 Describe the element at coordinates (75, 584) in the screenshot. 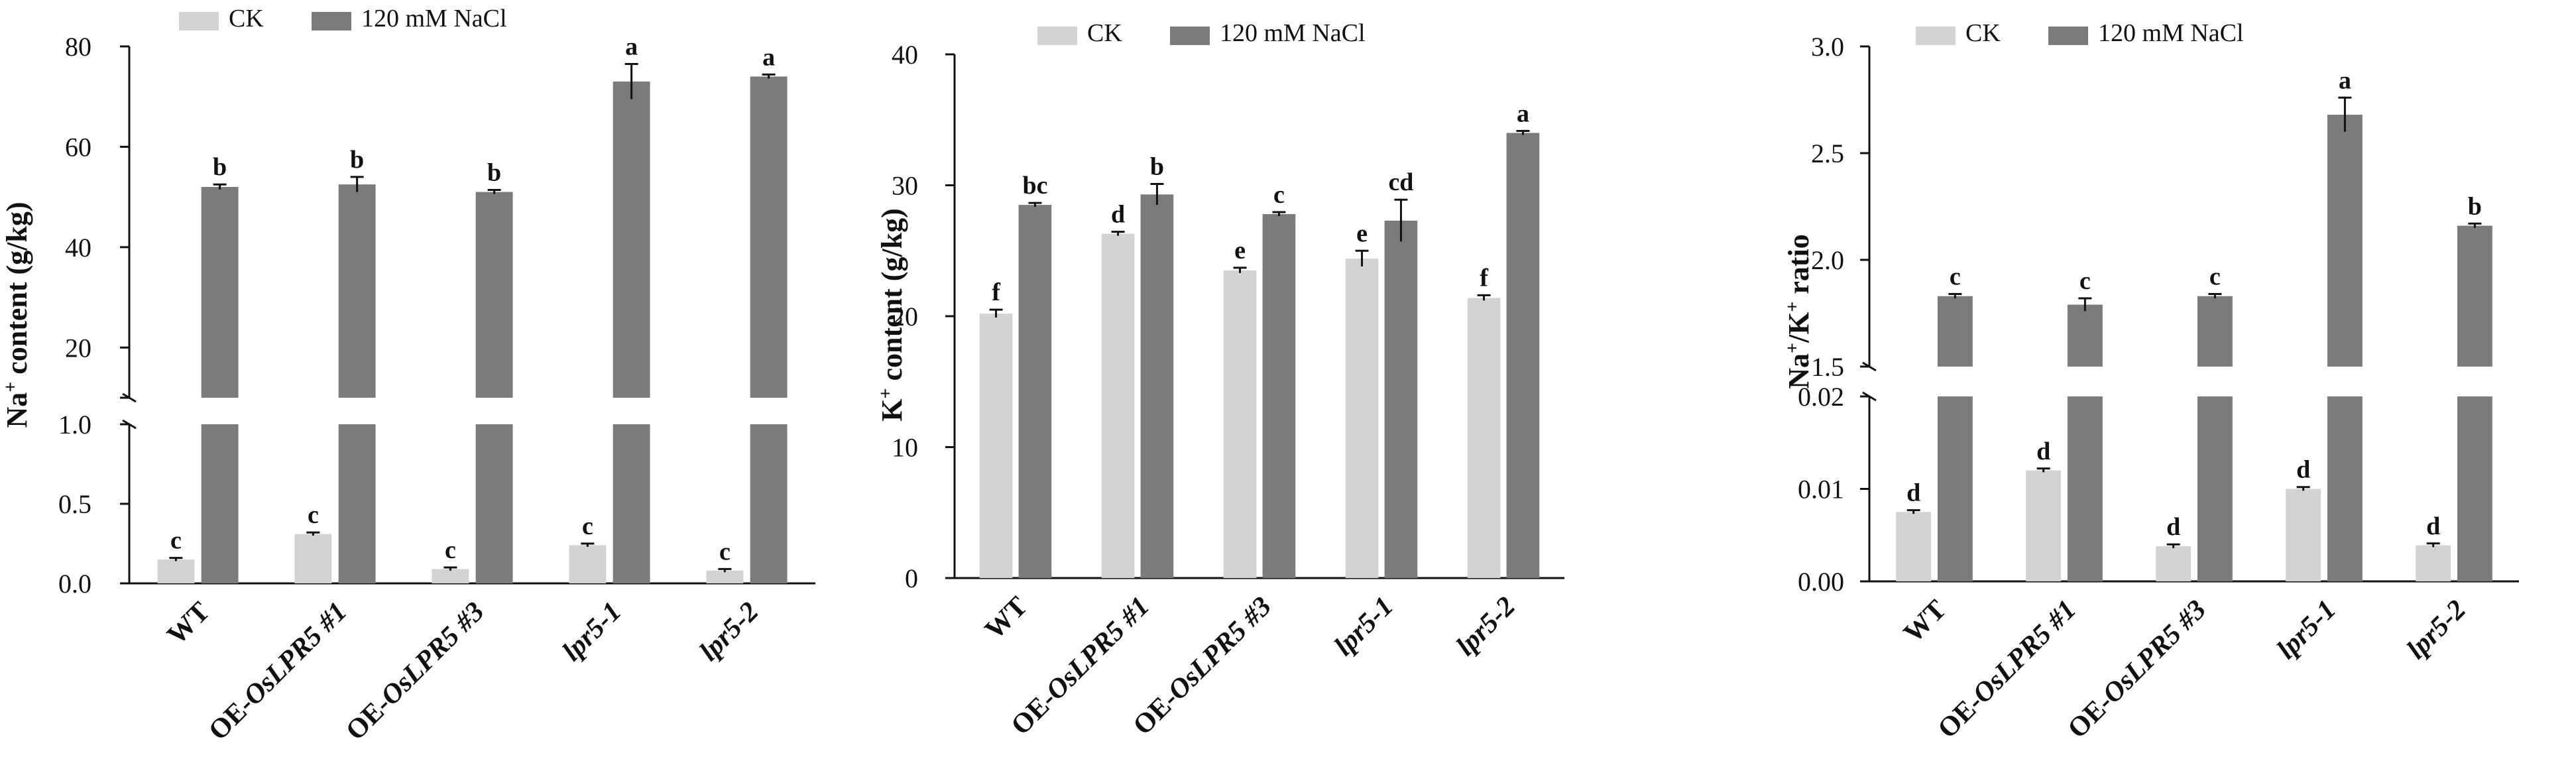

I see `y-tick-label: 0.0` at that location.